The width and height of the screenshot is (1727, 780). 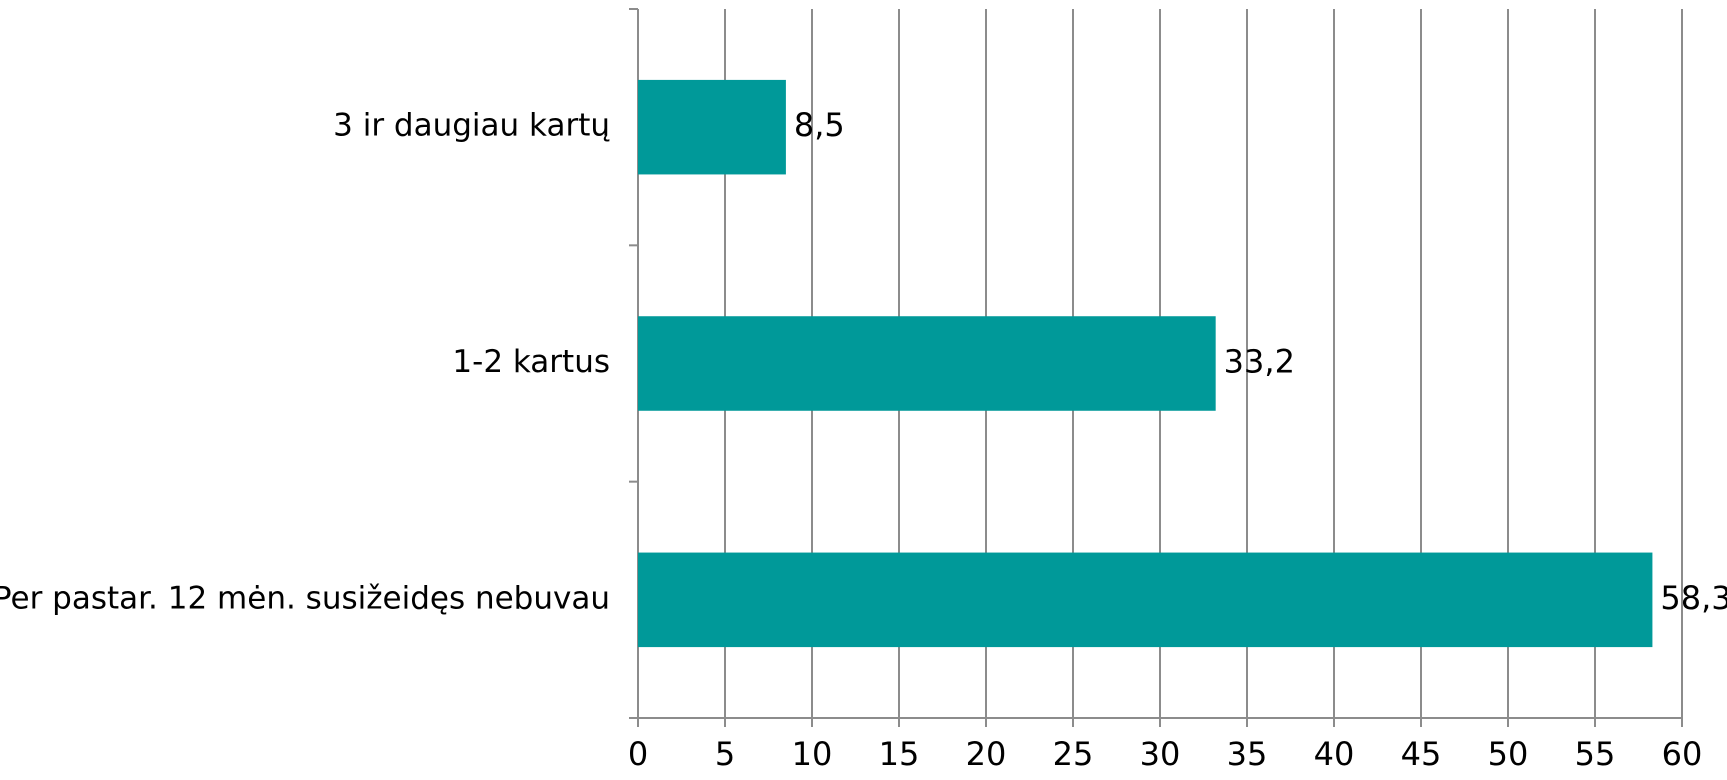 I want to click on data-label: 33,2, so click(x=1259, y=362).